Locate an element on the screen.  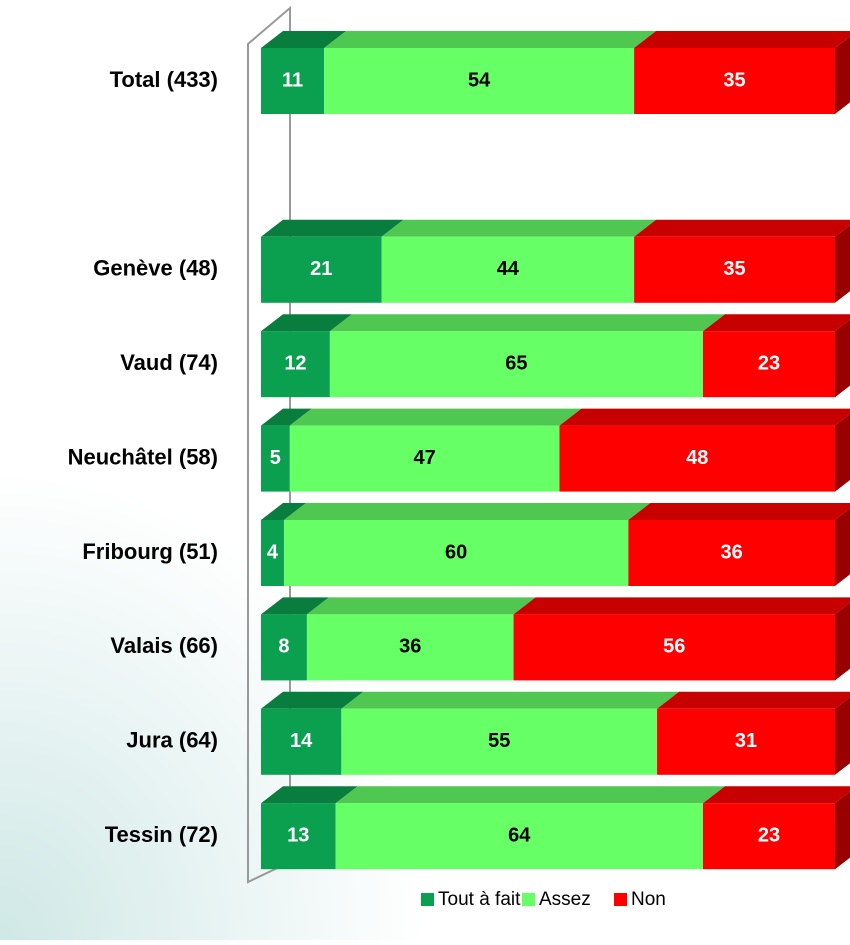
data-label: 47 is located at coordinates (424, 458).